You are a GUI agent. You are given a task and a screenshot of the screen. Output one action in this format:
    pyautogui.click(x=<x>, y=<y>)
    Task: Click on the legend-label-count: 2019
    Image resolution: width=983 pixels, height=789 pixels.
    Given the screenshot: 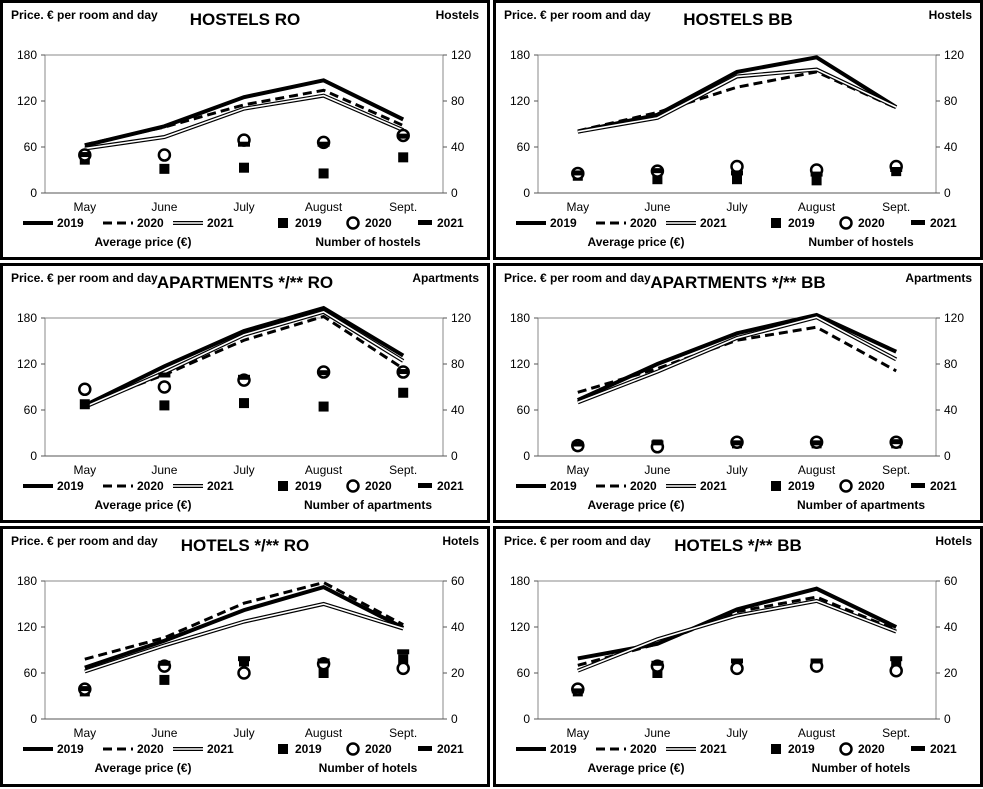 What is the action you would take?
    pyautogui.click(x=801, y=223)
    